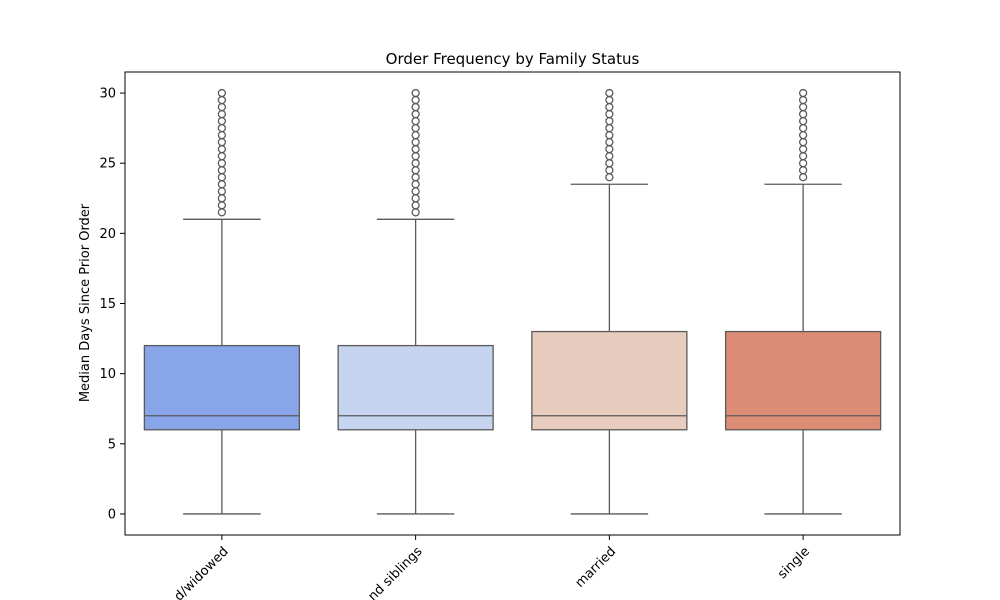  Describe the element at coordinates (112, 514) in the screenshot. I see `y-tick-label: 0` at that location.